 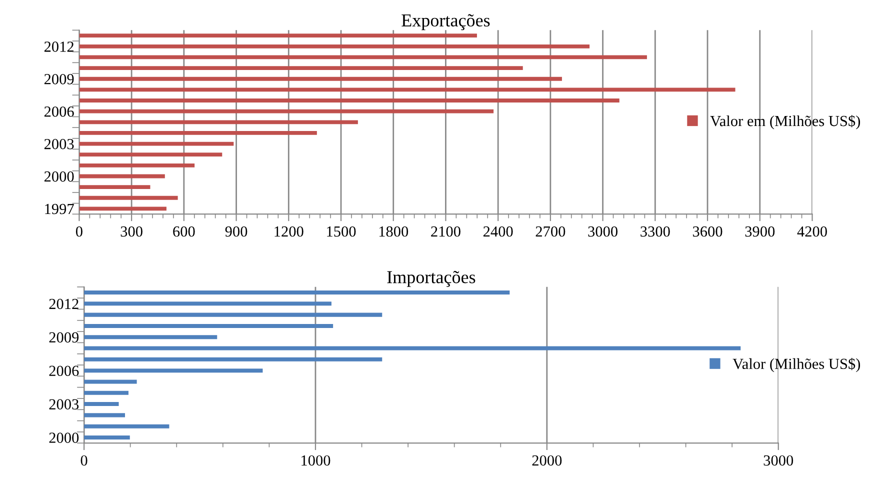 I want to click on x-tick-label: 2000, so click(x=547, y=460).